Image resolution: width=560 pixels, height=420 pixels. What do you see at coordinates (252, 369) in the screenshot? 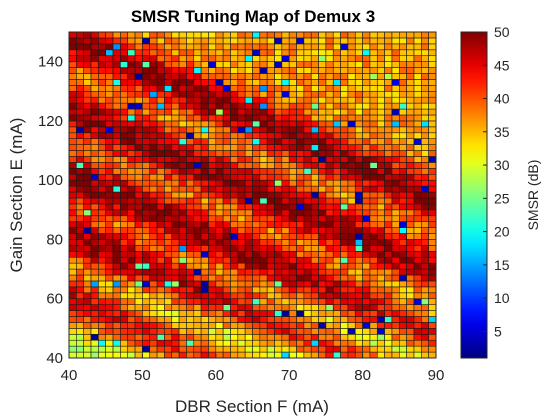
I see `x-axis-ticks: 40 50 60 70 80 90` at bounding box center [252, 369].